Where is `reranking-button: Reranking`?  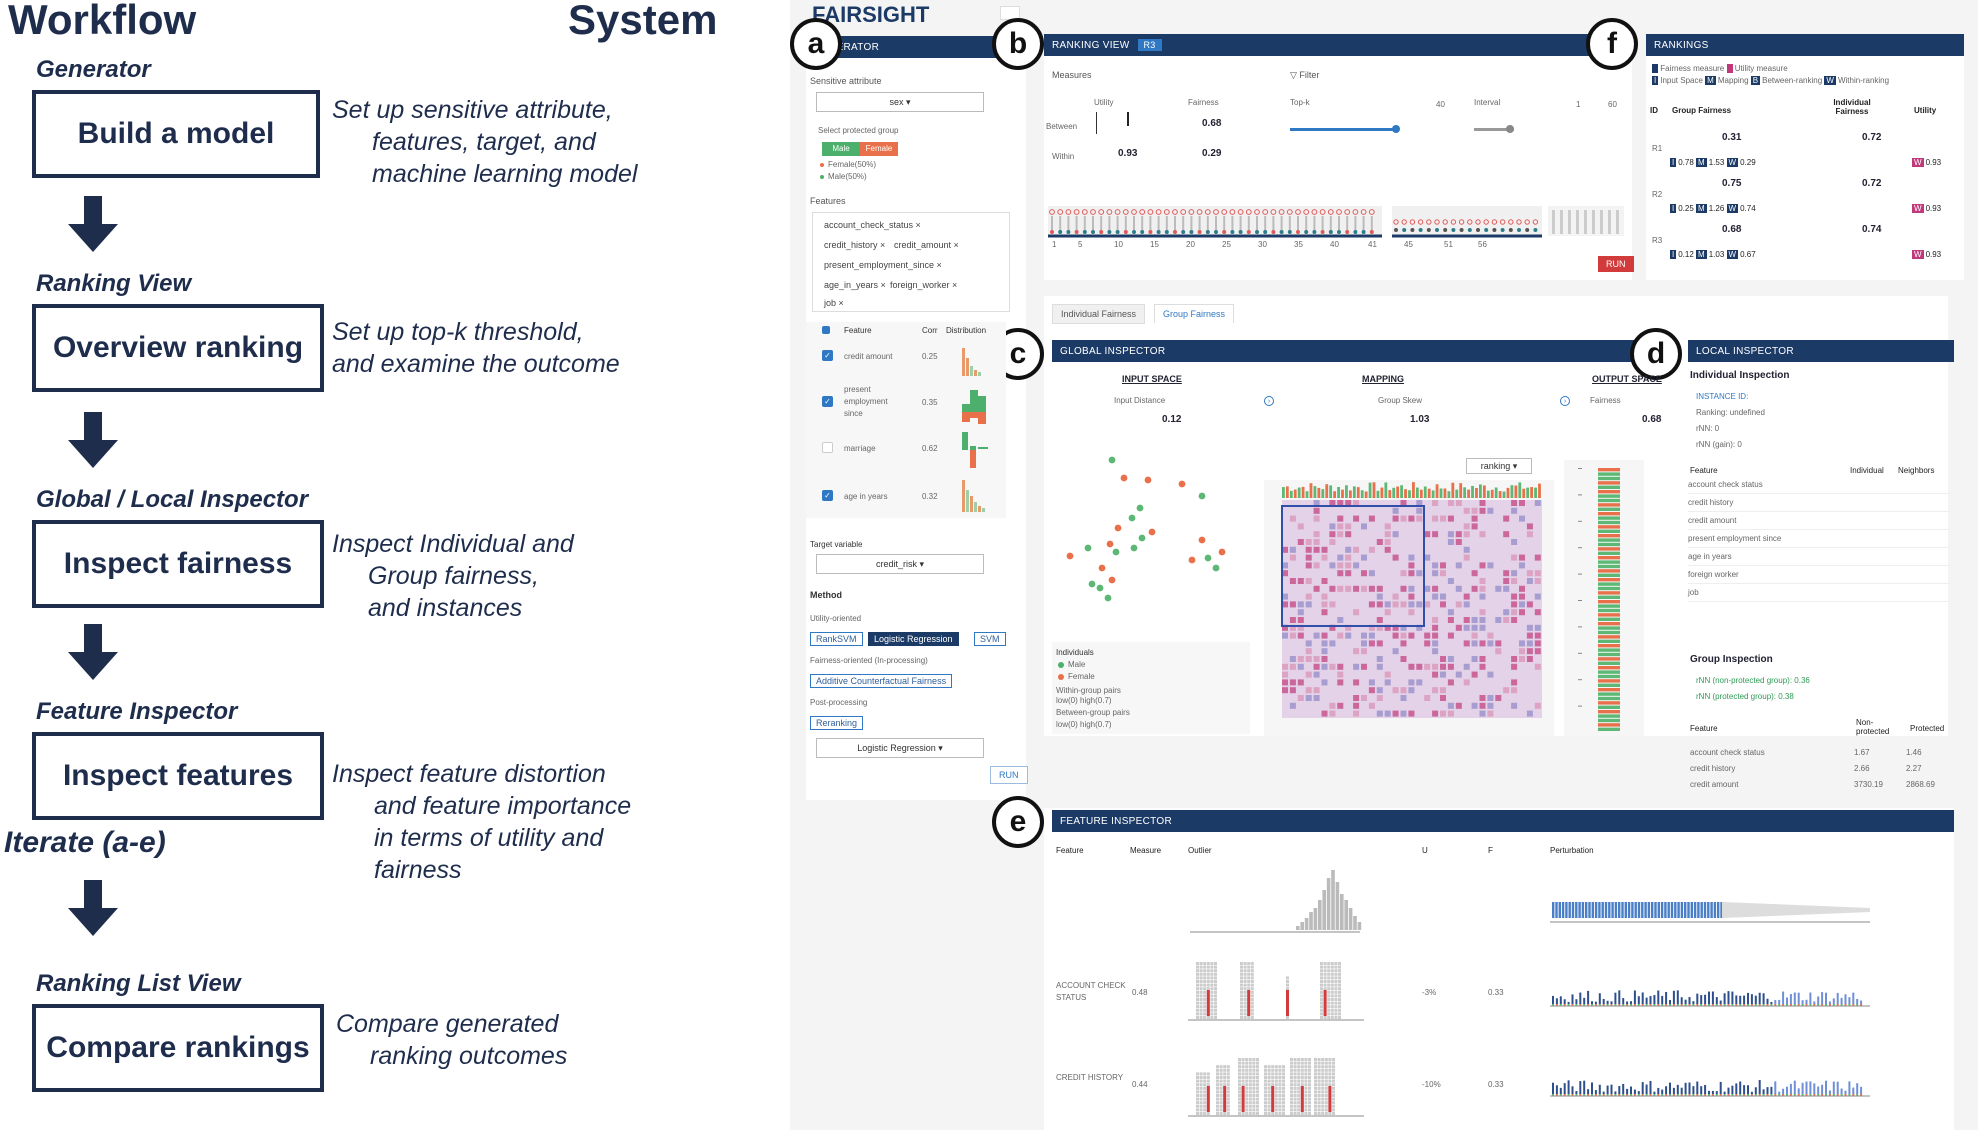
reranking-button: Reranking is located at coordinates (837, 723).